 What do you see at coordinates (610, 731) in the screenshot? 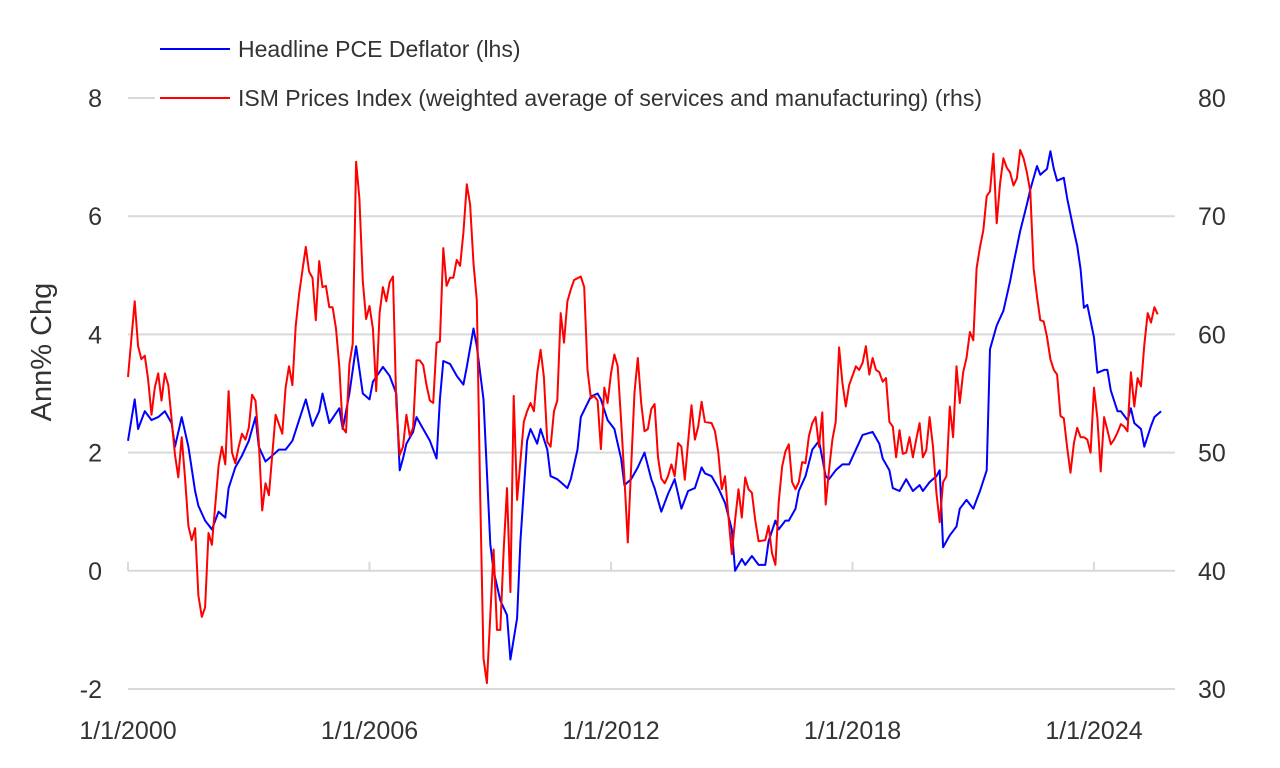
I see `x-tick-label: 1/1/2012` at bounding box center [610, 731].